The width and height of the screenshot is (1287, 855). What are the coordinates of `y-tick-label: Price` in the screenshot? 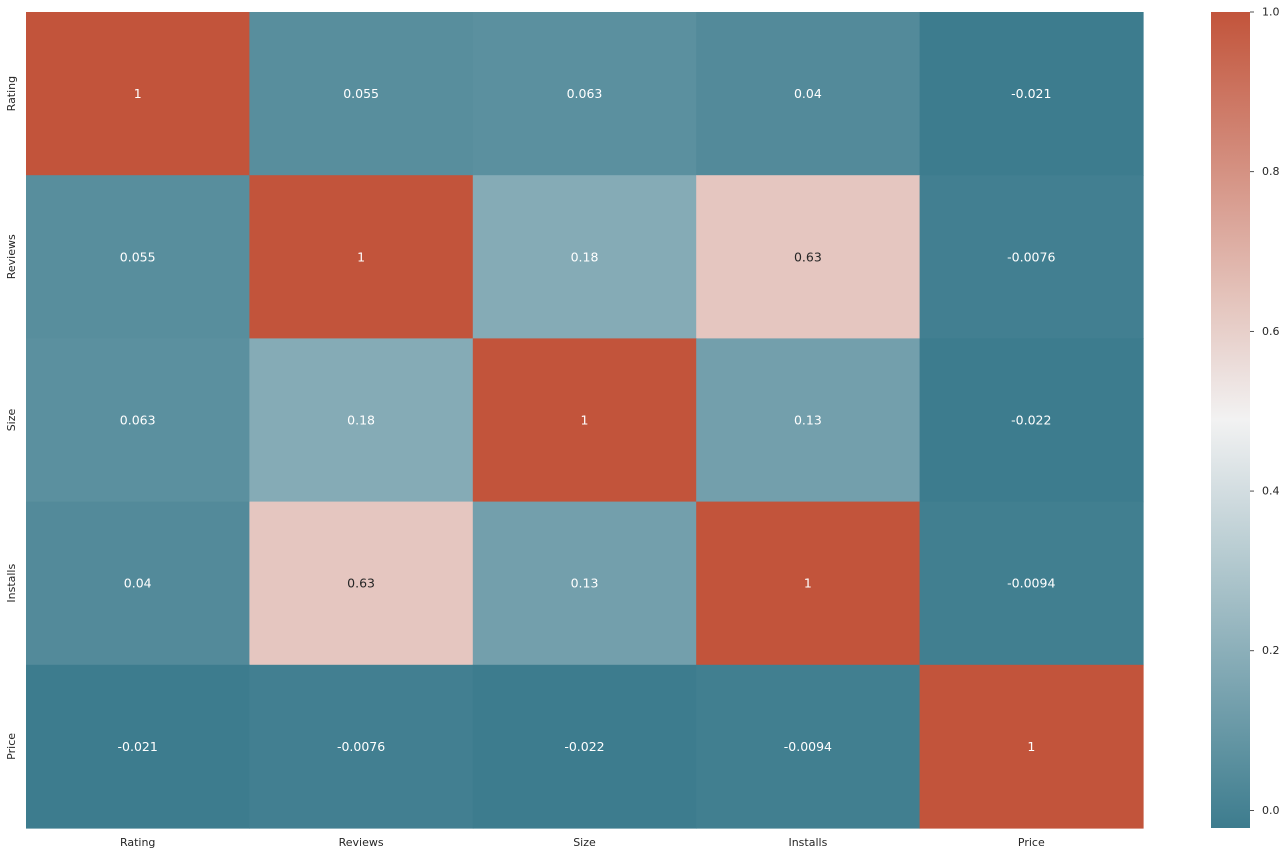 It's located at (11, 746).